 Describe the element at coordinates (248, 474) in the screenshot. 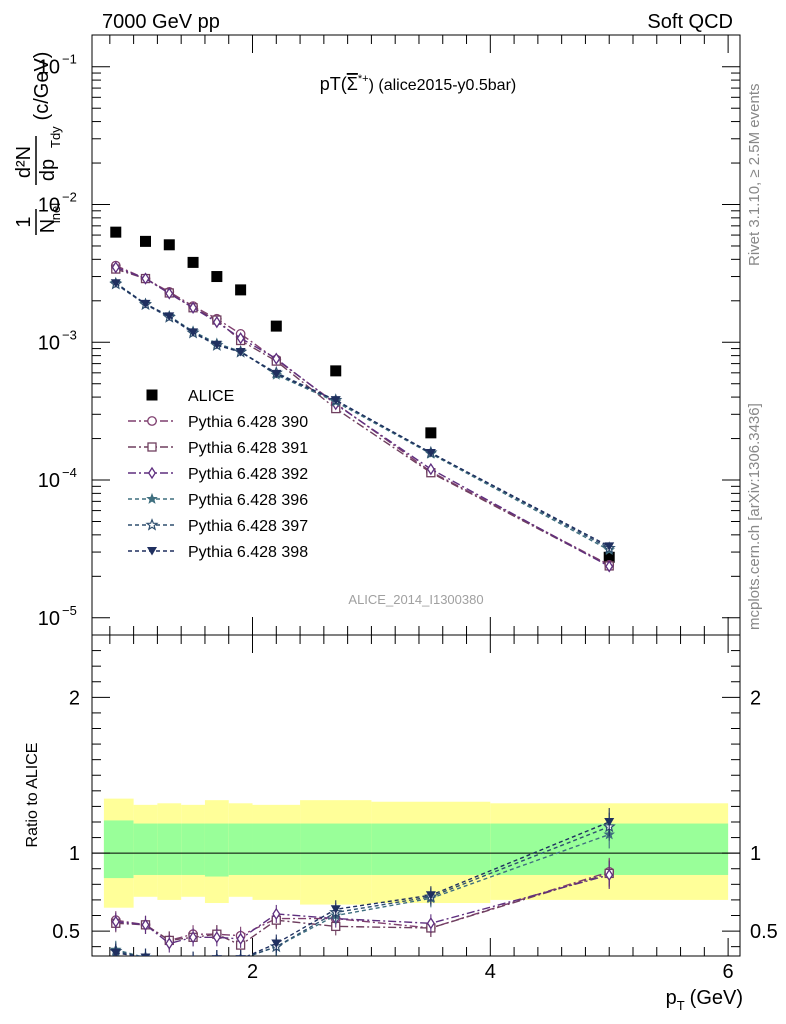

I see `legend-label: Pythia 6.428 392` at that location.